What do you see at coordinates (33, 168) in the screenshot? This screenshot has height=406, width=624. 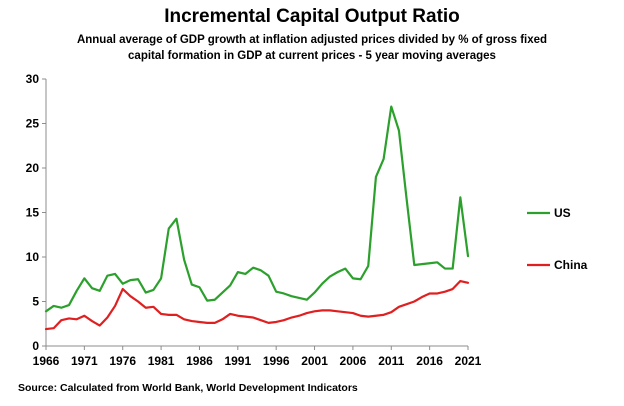 I see `y-tick-label: 20` at bounding box center [33, 168].